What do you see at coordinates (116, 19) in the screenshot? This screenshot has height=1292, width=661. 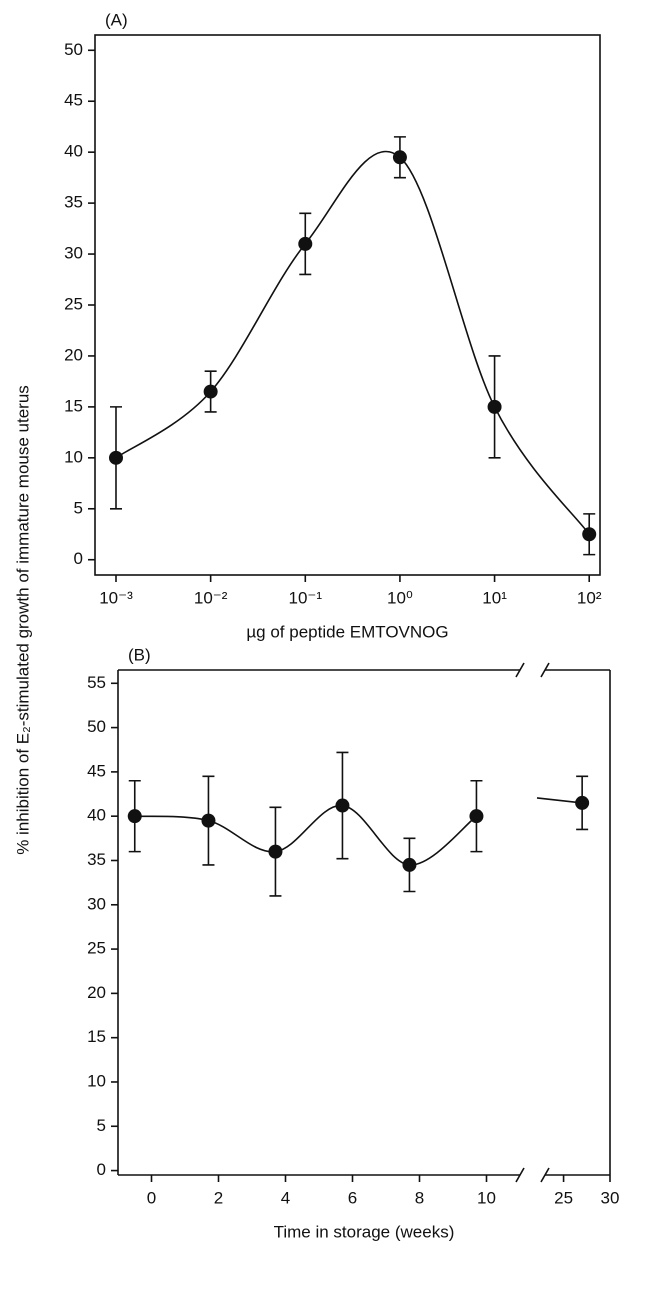 I see `panel-label: (A)` at bounding box center [116, 19].